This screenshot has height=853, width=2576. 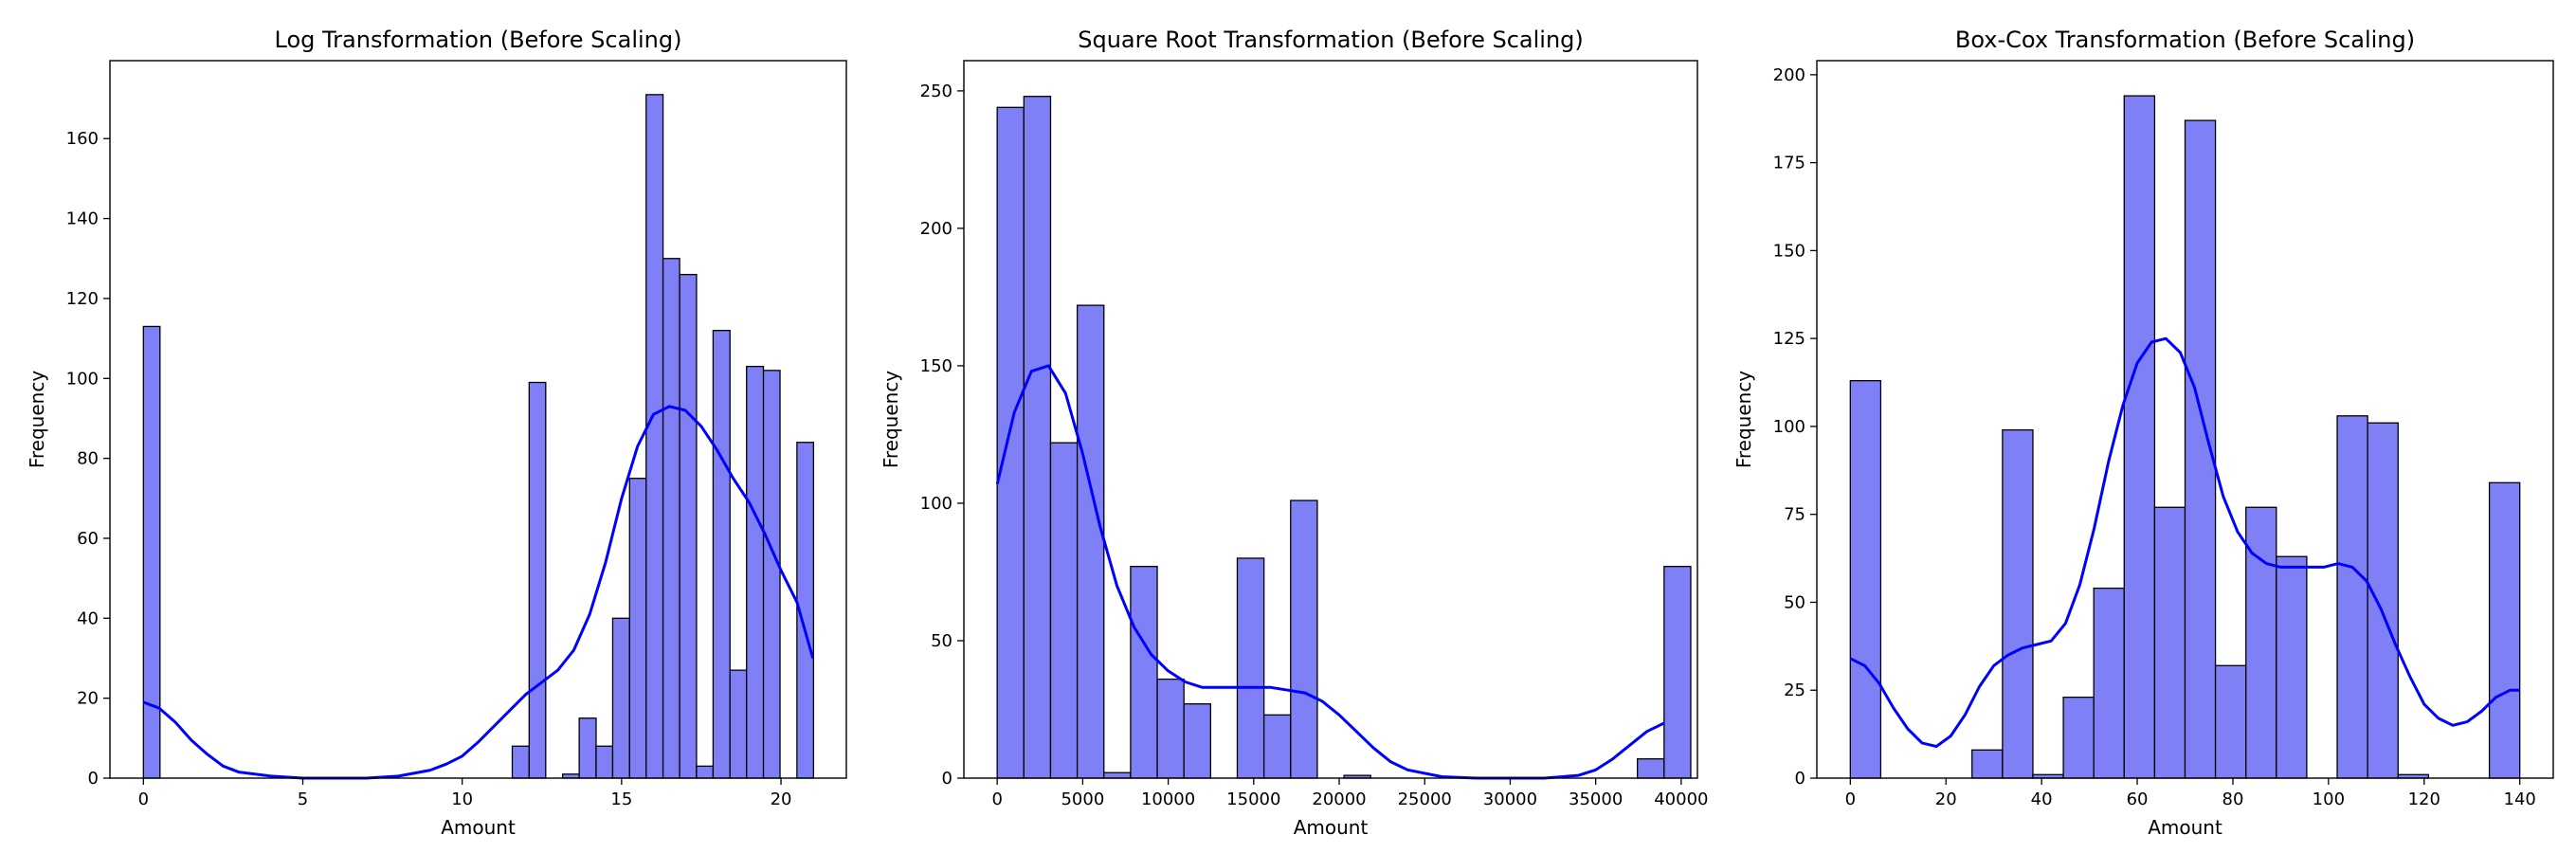 I want to click on x-tick-label: 35000, so click(x=1596, y=799).